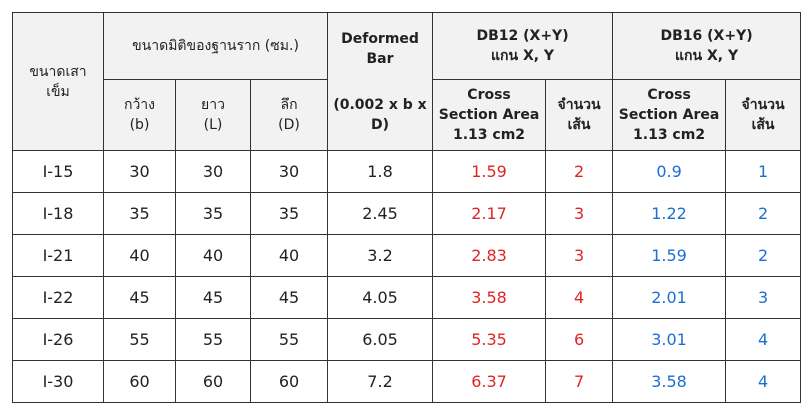 The height and width of the screenshot is (419, 811). I want to click on cell: 7.2, so click(380, 381).